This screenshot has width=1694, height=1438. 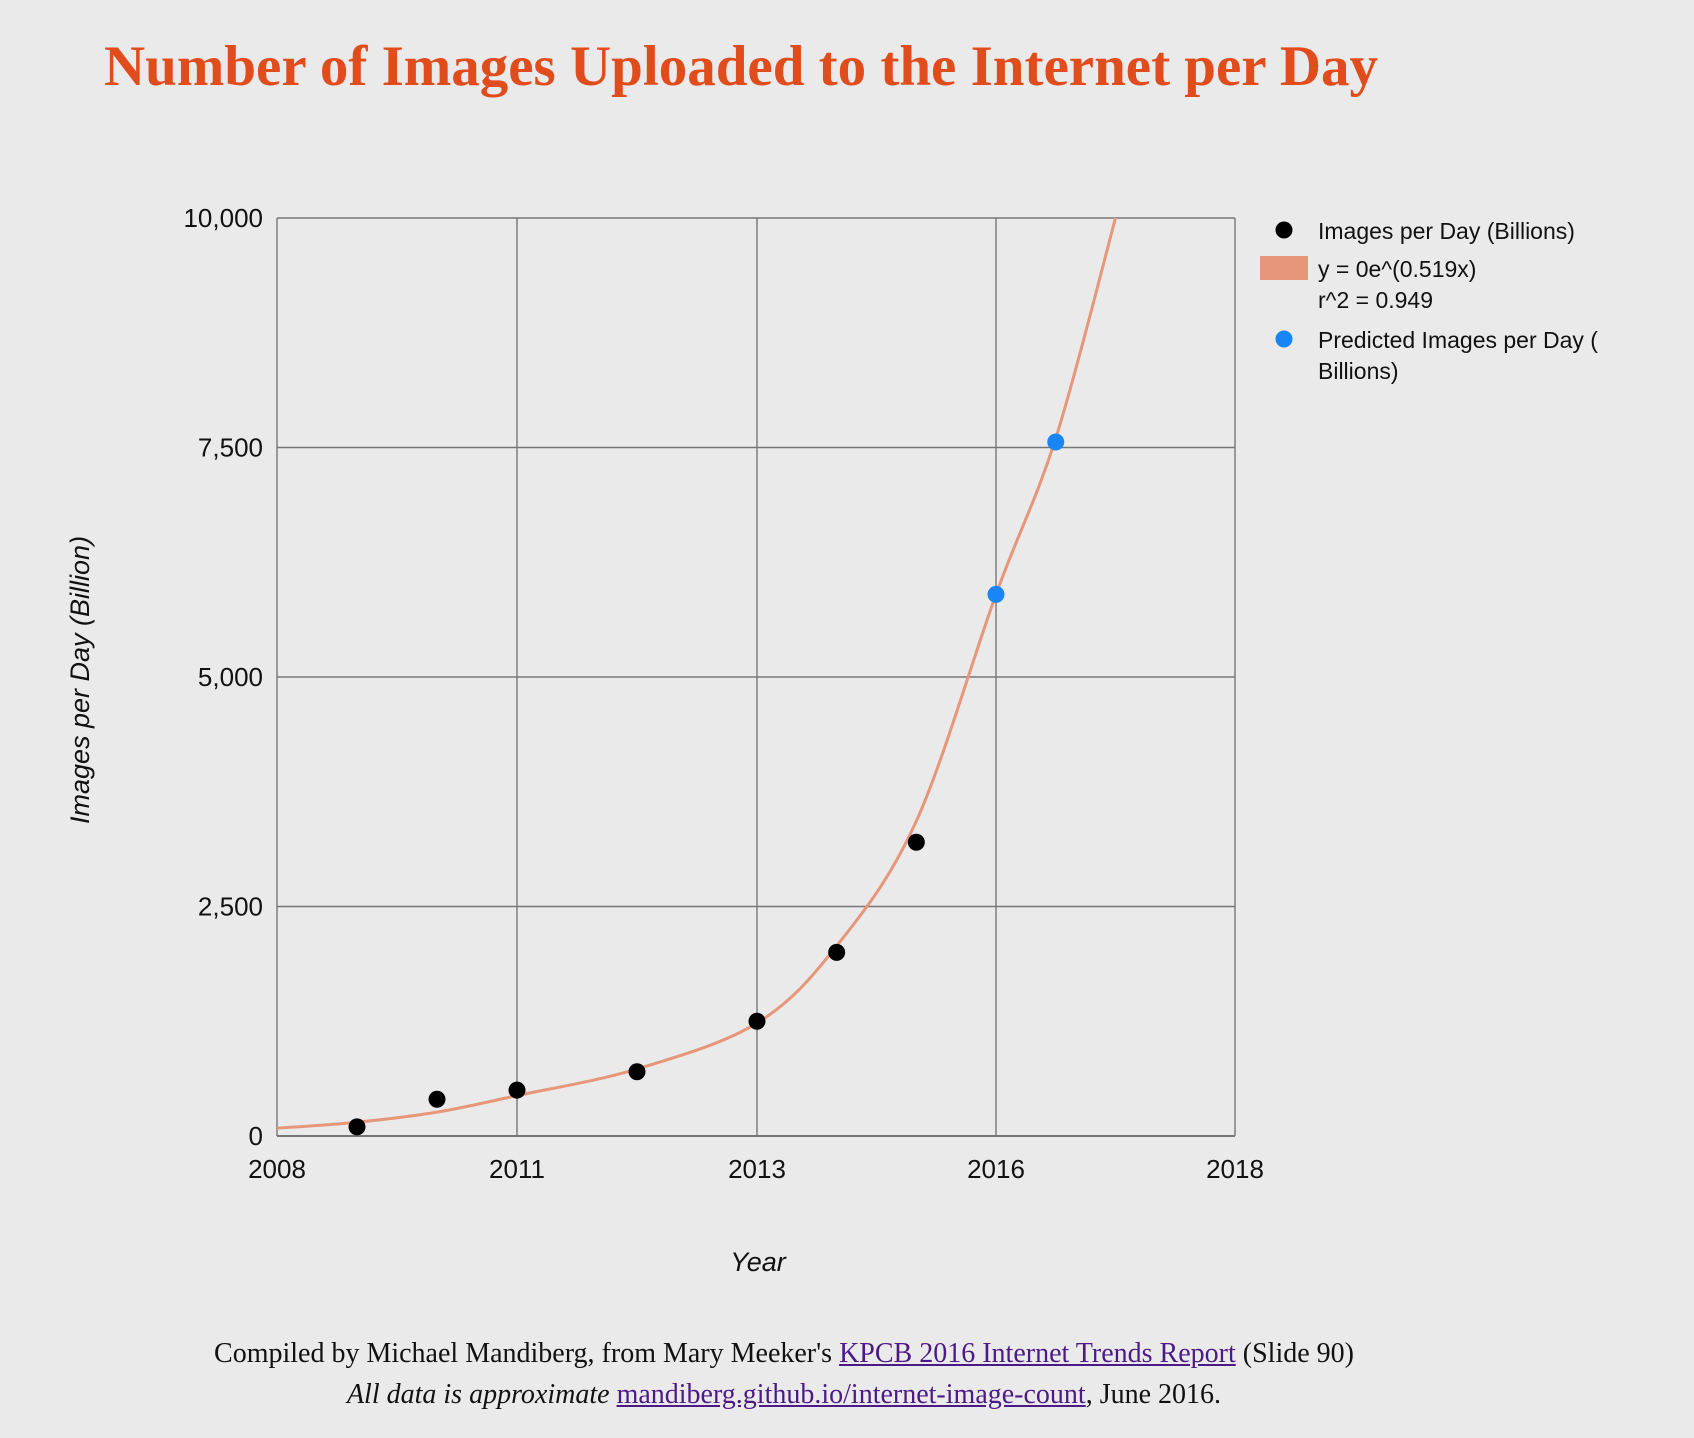 I want to click on legend-label-line2: Billions), so click(x=1358, y=371).